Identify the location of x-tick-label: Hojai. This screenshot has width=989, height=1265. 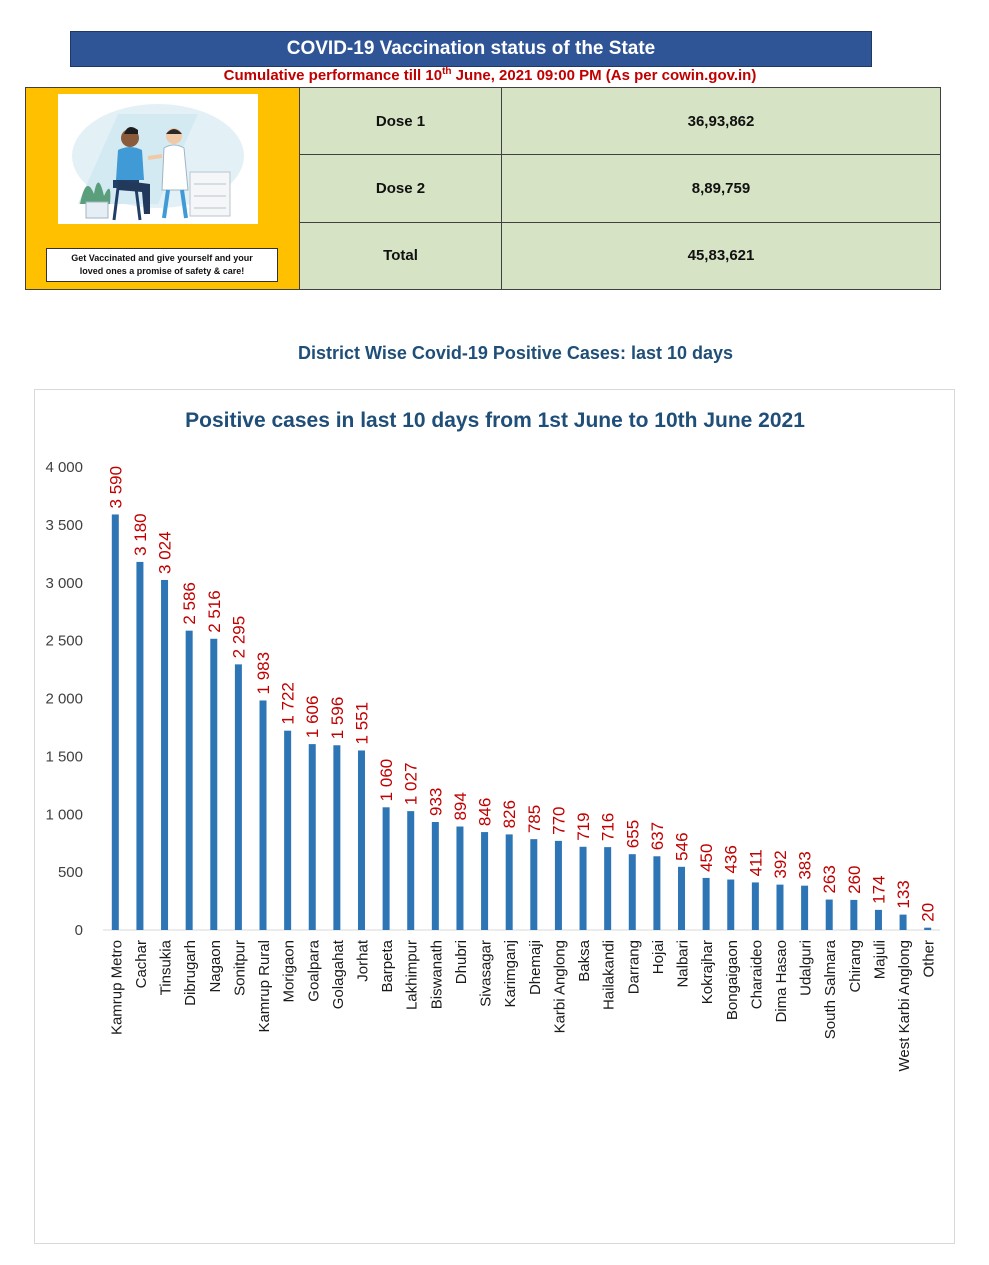
(658, 957).